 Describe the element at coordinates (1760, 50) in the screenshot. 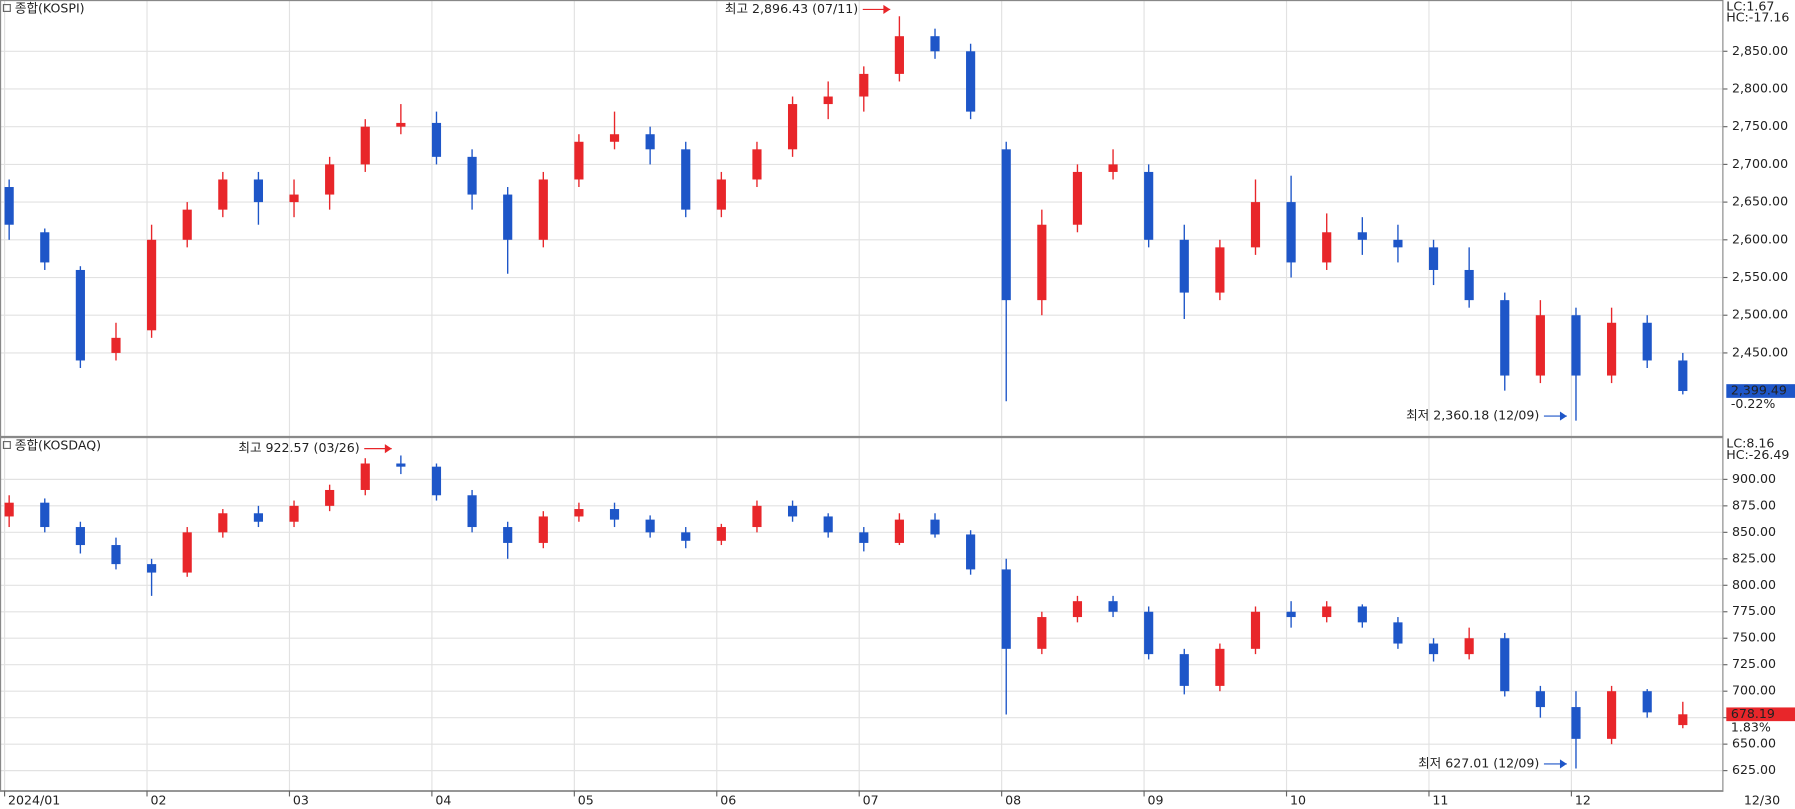

I see `y-tick-label: 2,850.00` at that location.